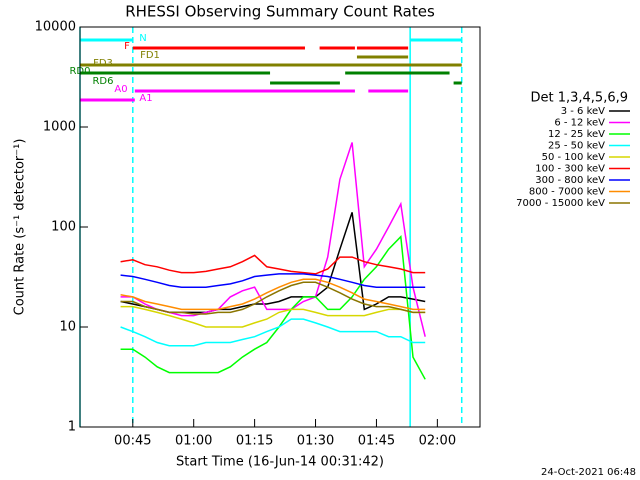 This screenshot has height=480, width=640. Describe the element at coordinates (67, 327) in the screenshot. I see `y-tick-label: 10` at that location.